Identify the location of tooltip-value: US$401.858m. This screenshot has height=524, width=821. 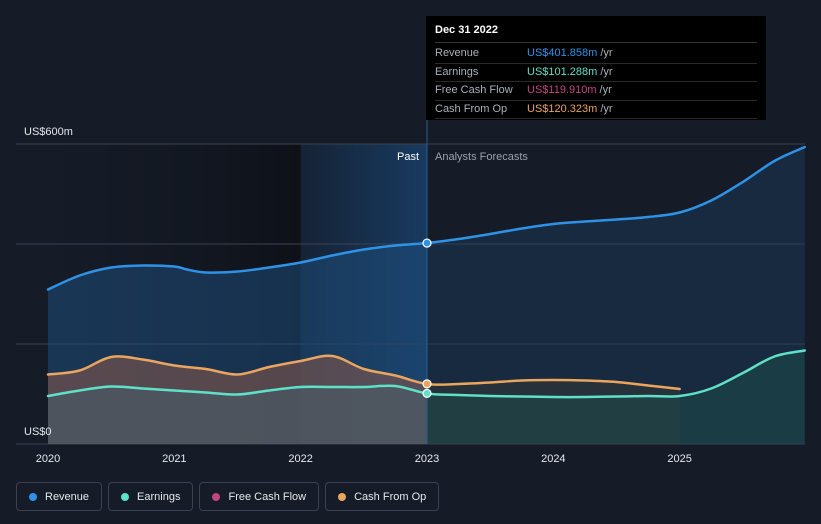
(562, 53).